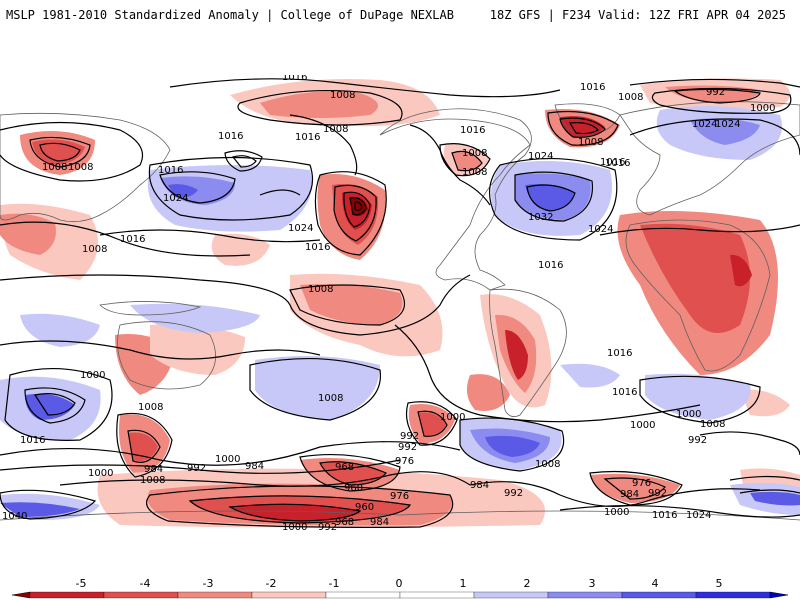  Describe the element at coordinates (150, 308) in the screenshot. I see `coast-indonesia` at that location.